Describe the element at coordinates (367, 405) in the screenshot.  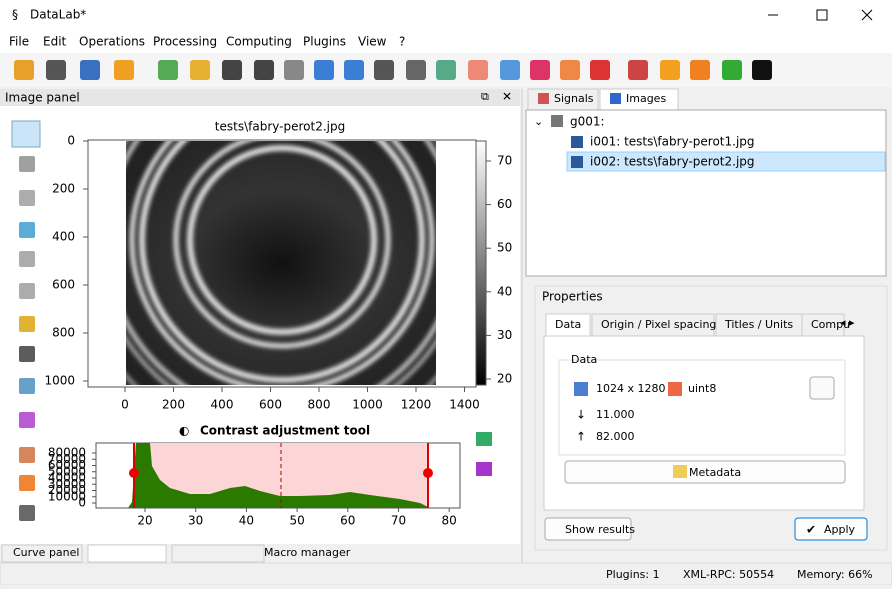
I see `x-tick-label: 1000` at that location.